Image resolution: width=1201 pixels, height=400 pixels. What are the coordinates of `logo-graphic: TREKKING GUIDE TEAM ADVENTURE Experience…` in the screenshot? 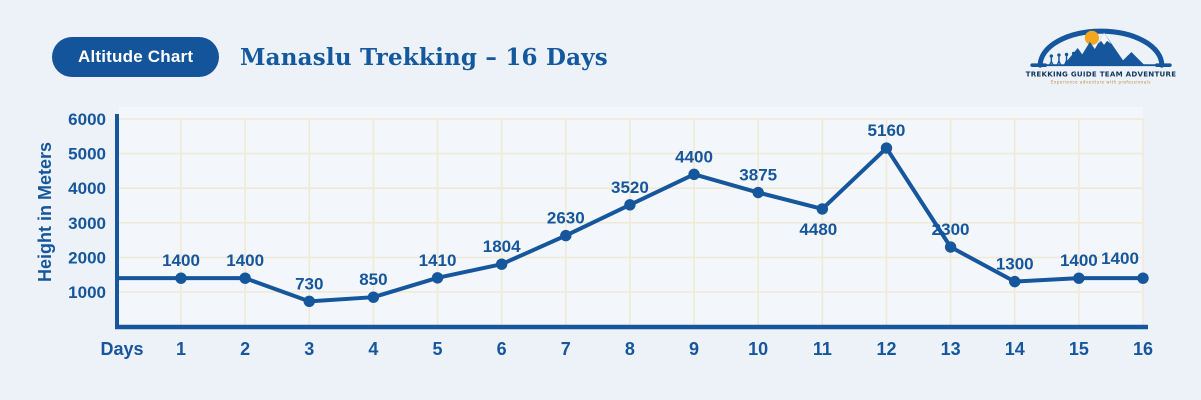 It's located at (1101, 56).